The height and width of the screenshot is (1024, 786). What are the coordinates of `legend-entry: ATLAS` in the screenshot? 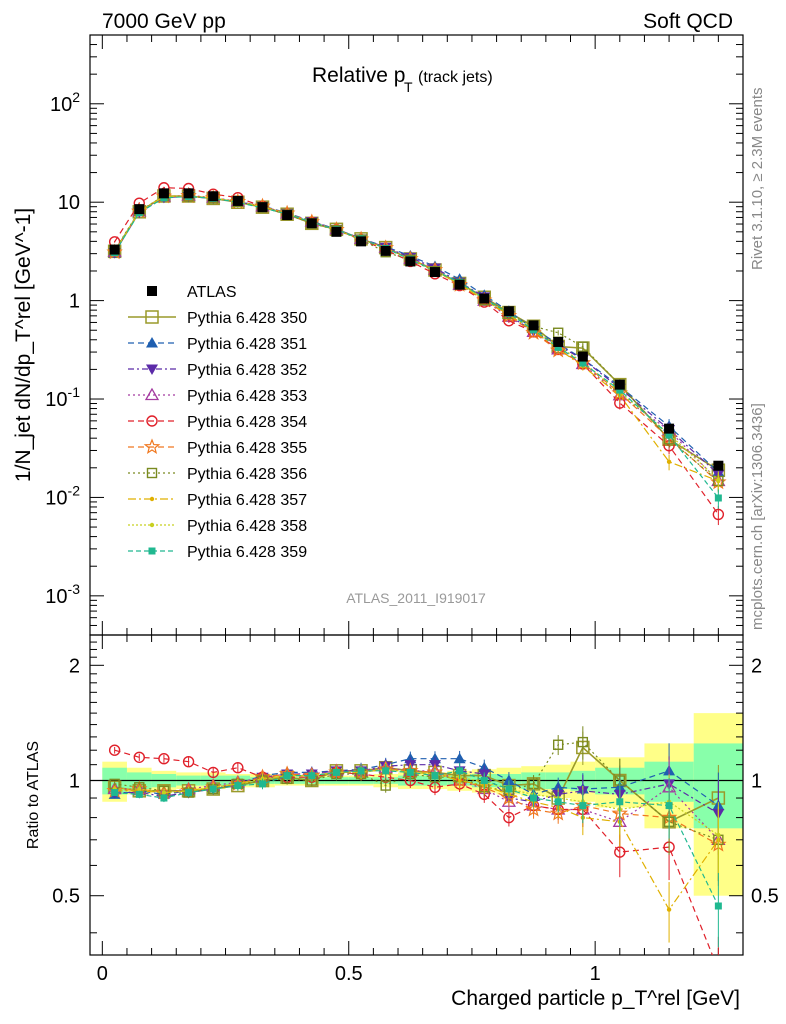 It's located at (192, 292).